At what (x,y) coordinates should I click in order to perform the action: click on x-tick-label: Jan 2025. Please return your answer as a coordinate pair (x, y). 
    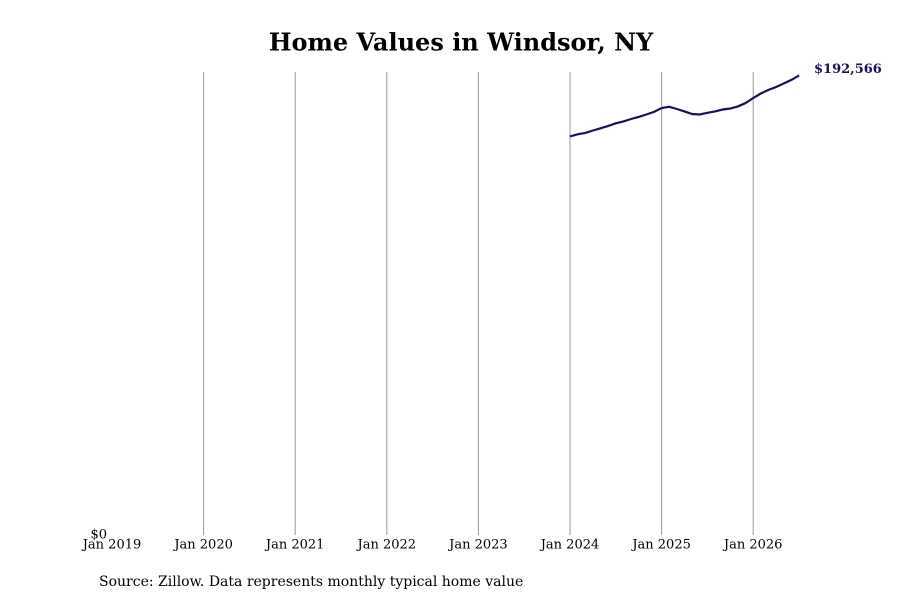
    Looking at the image, I should click on (660, 545).